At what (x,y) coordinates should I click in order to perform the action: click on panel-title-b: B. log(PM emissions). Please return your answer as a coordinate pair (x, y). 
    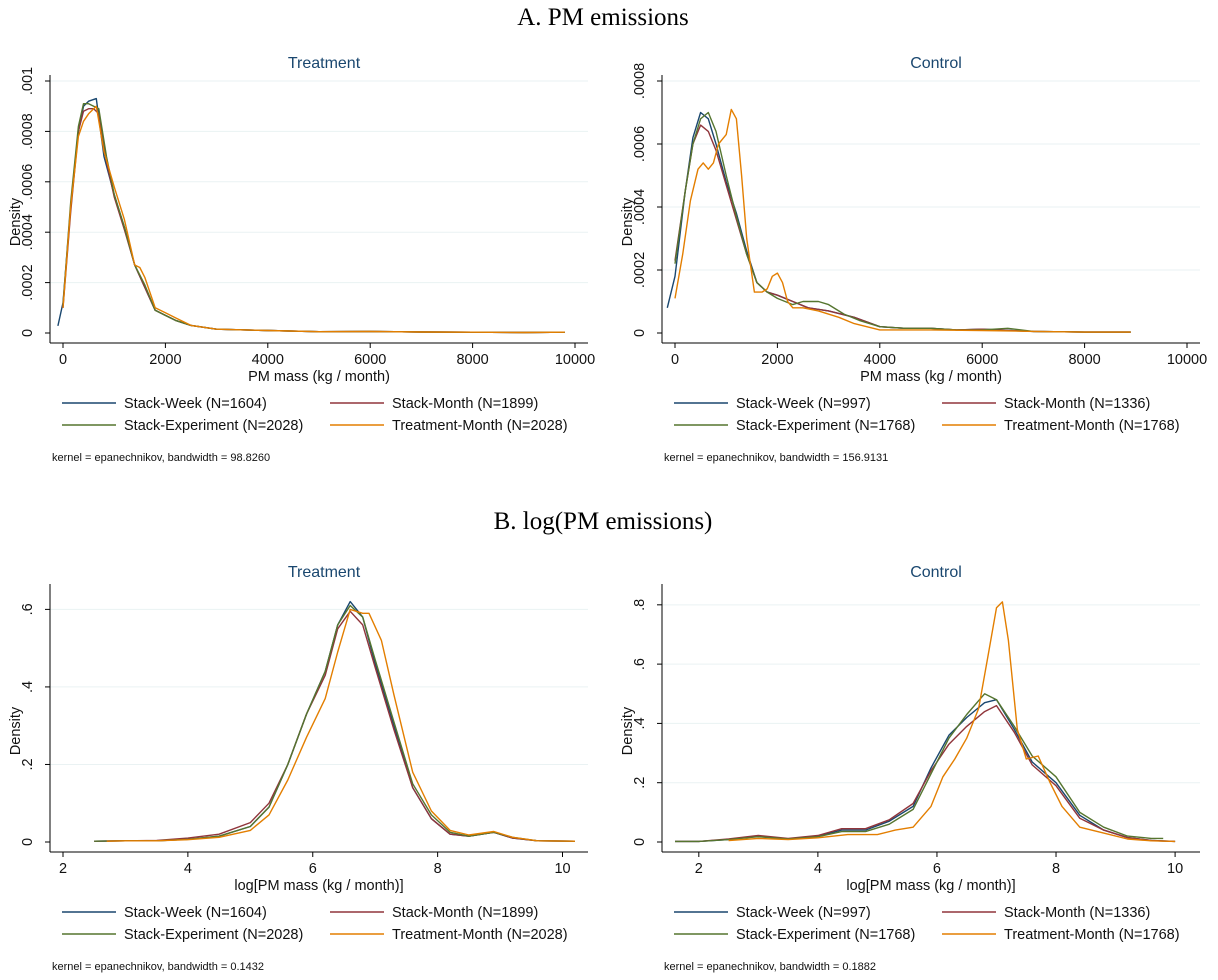
    Looking at the image, I should click on (603, 521).